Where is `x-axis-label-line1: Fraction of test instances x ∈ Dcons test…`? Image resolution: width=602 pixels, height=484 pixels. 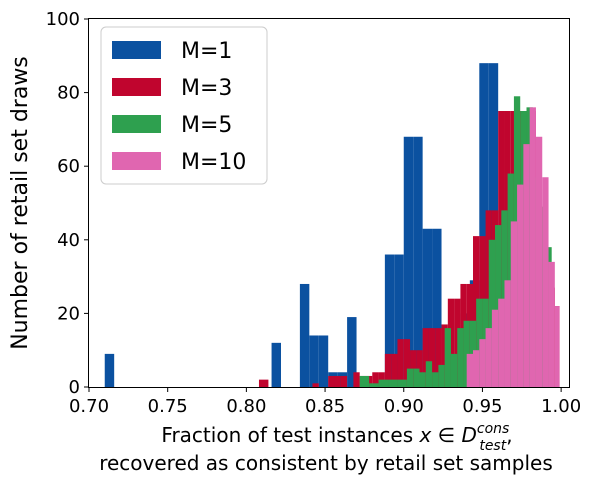
x-axis-label-line1: Fraction of test instances x ∈ Dcons test… is located at coordinates (336, 437).